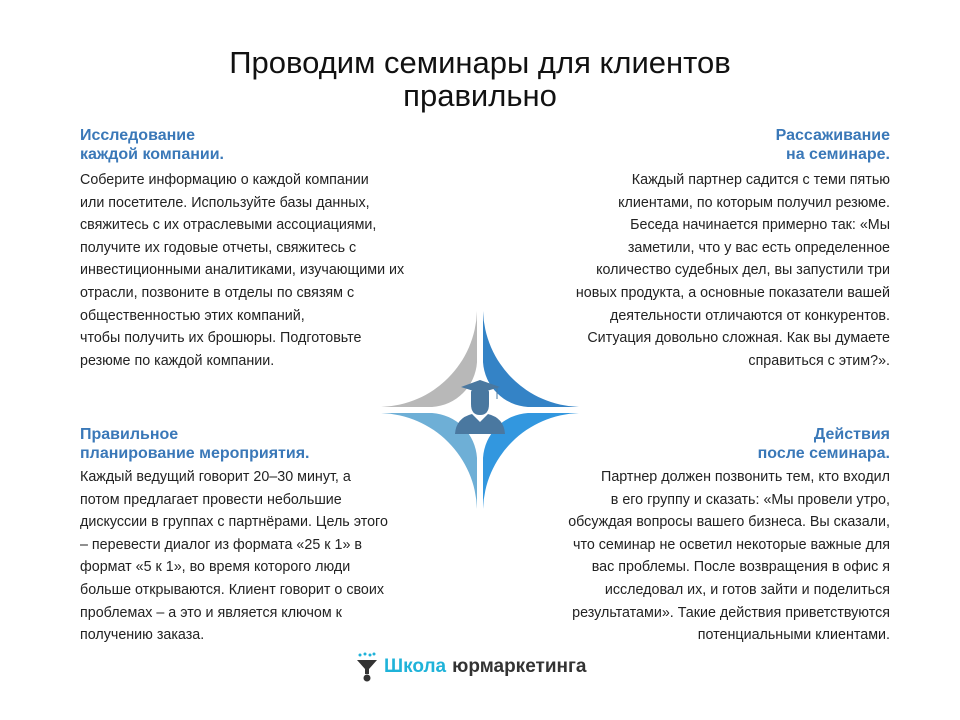 The width and height of the screenshot is (960, 720). Describe the element at coordinates (224, 180) in the screenshot. I see `body-line: Соберите информацию о каждой компании` at that location.